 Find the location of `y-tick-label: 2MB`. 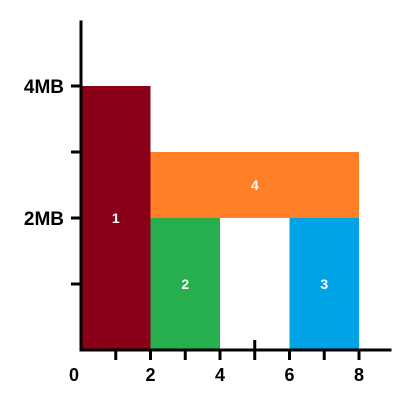

y-tick-label: 2MB is located at coordinates (44, 219).